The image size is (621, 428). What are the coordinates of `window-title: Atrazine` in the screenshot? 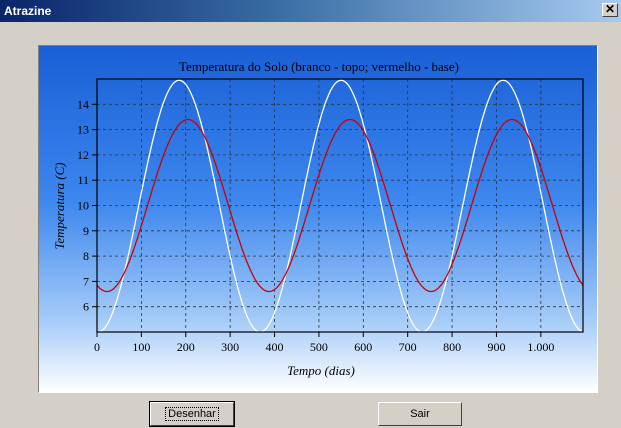 It's located at (28, 11).